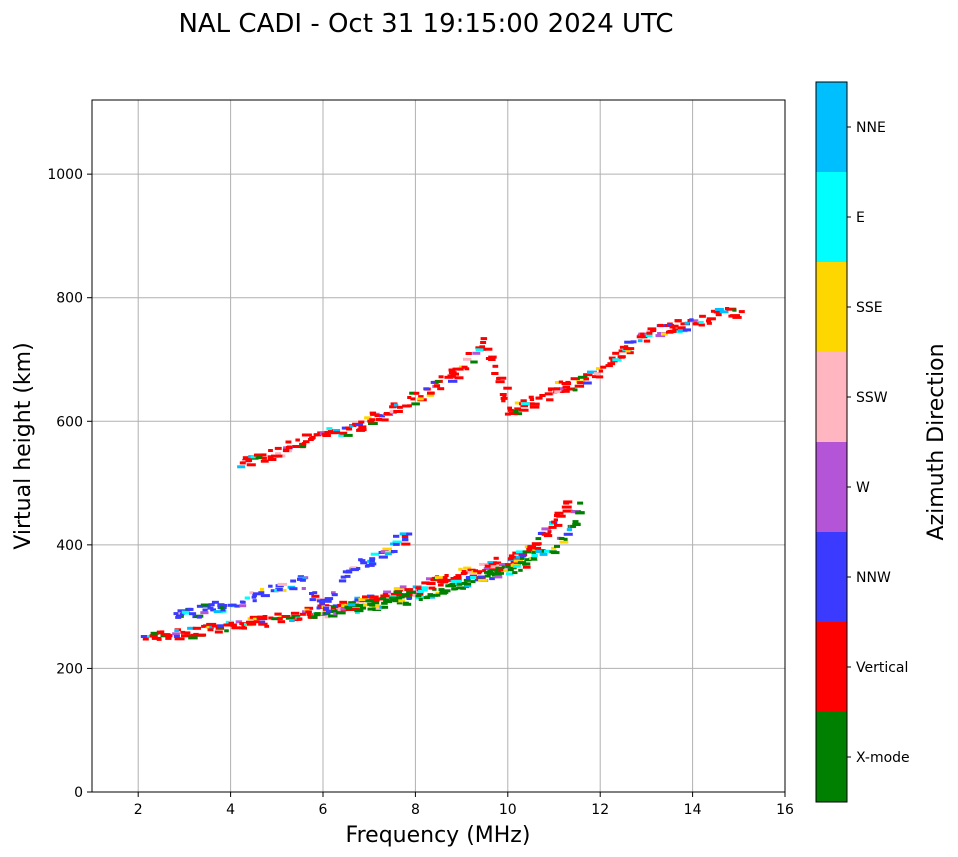 This screenshot has height=857, width=958. What do you see at coordinates (230, 810) in the screenshot?
I see `x-tick-label: 4` at bounding box center [230, 810].